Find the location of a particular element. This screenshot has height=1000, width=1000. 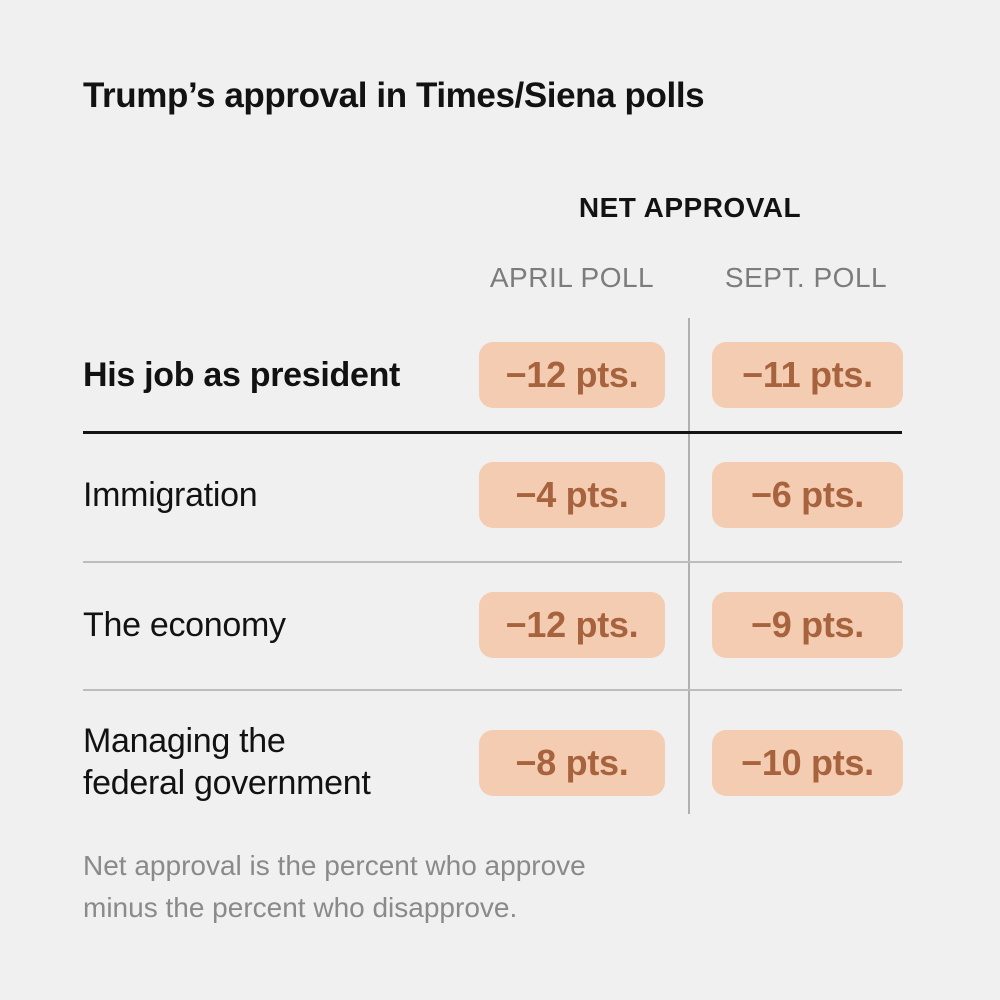

row-label: Immigration is located at coordinates (170, 495).